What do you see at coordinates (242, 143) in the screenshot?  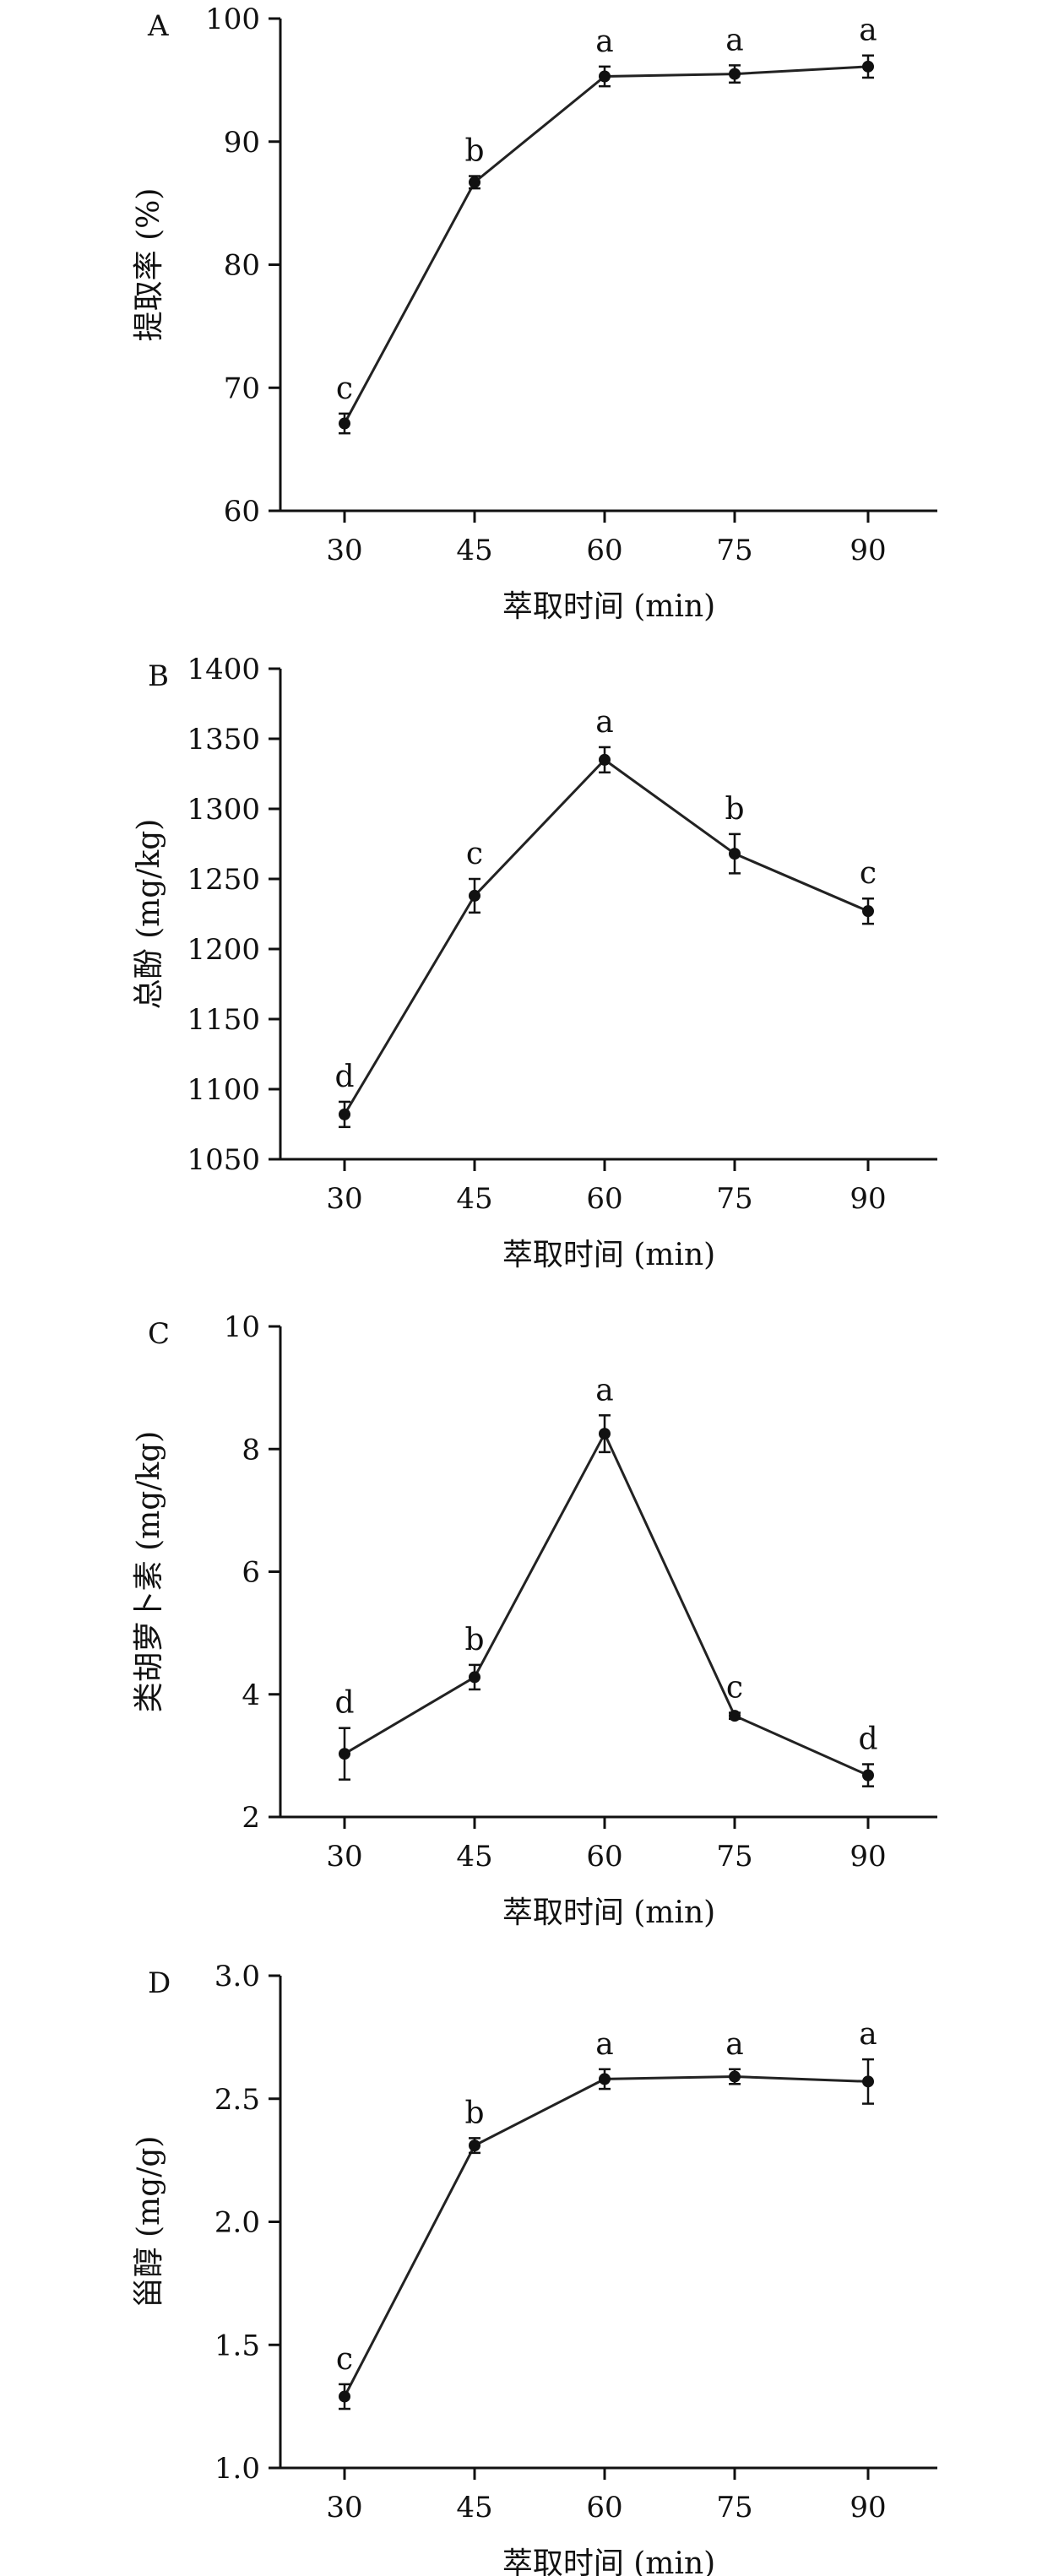 I see `y-tick-label: 90` at bounding box center [242, 143].